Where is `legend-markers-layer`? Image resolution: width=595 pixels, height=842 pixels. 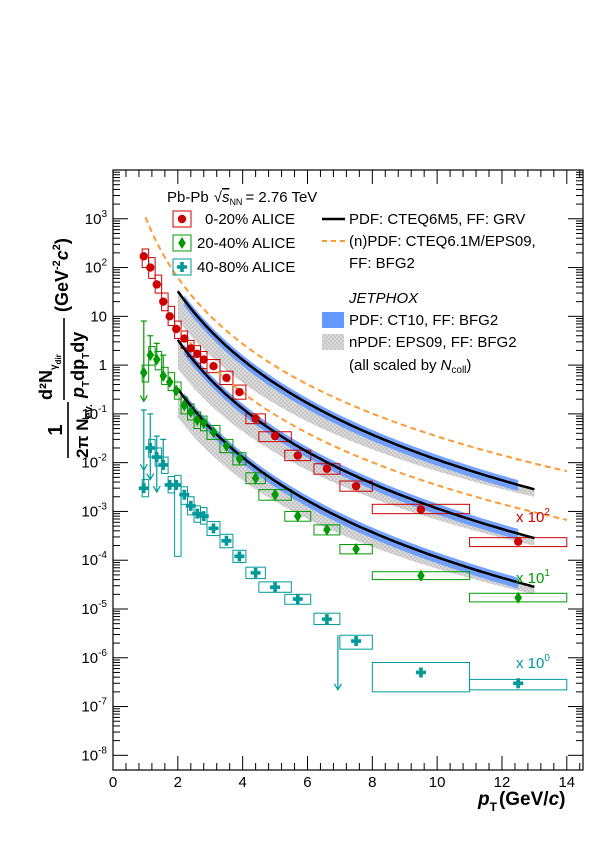 legend-markers-layer is located at coordinates (182, 243).